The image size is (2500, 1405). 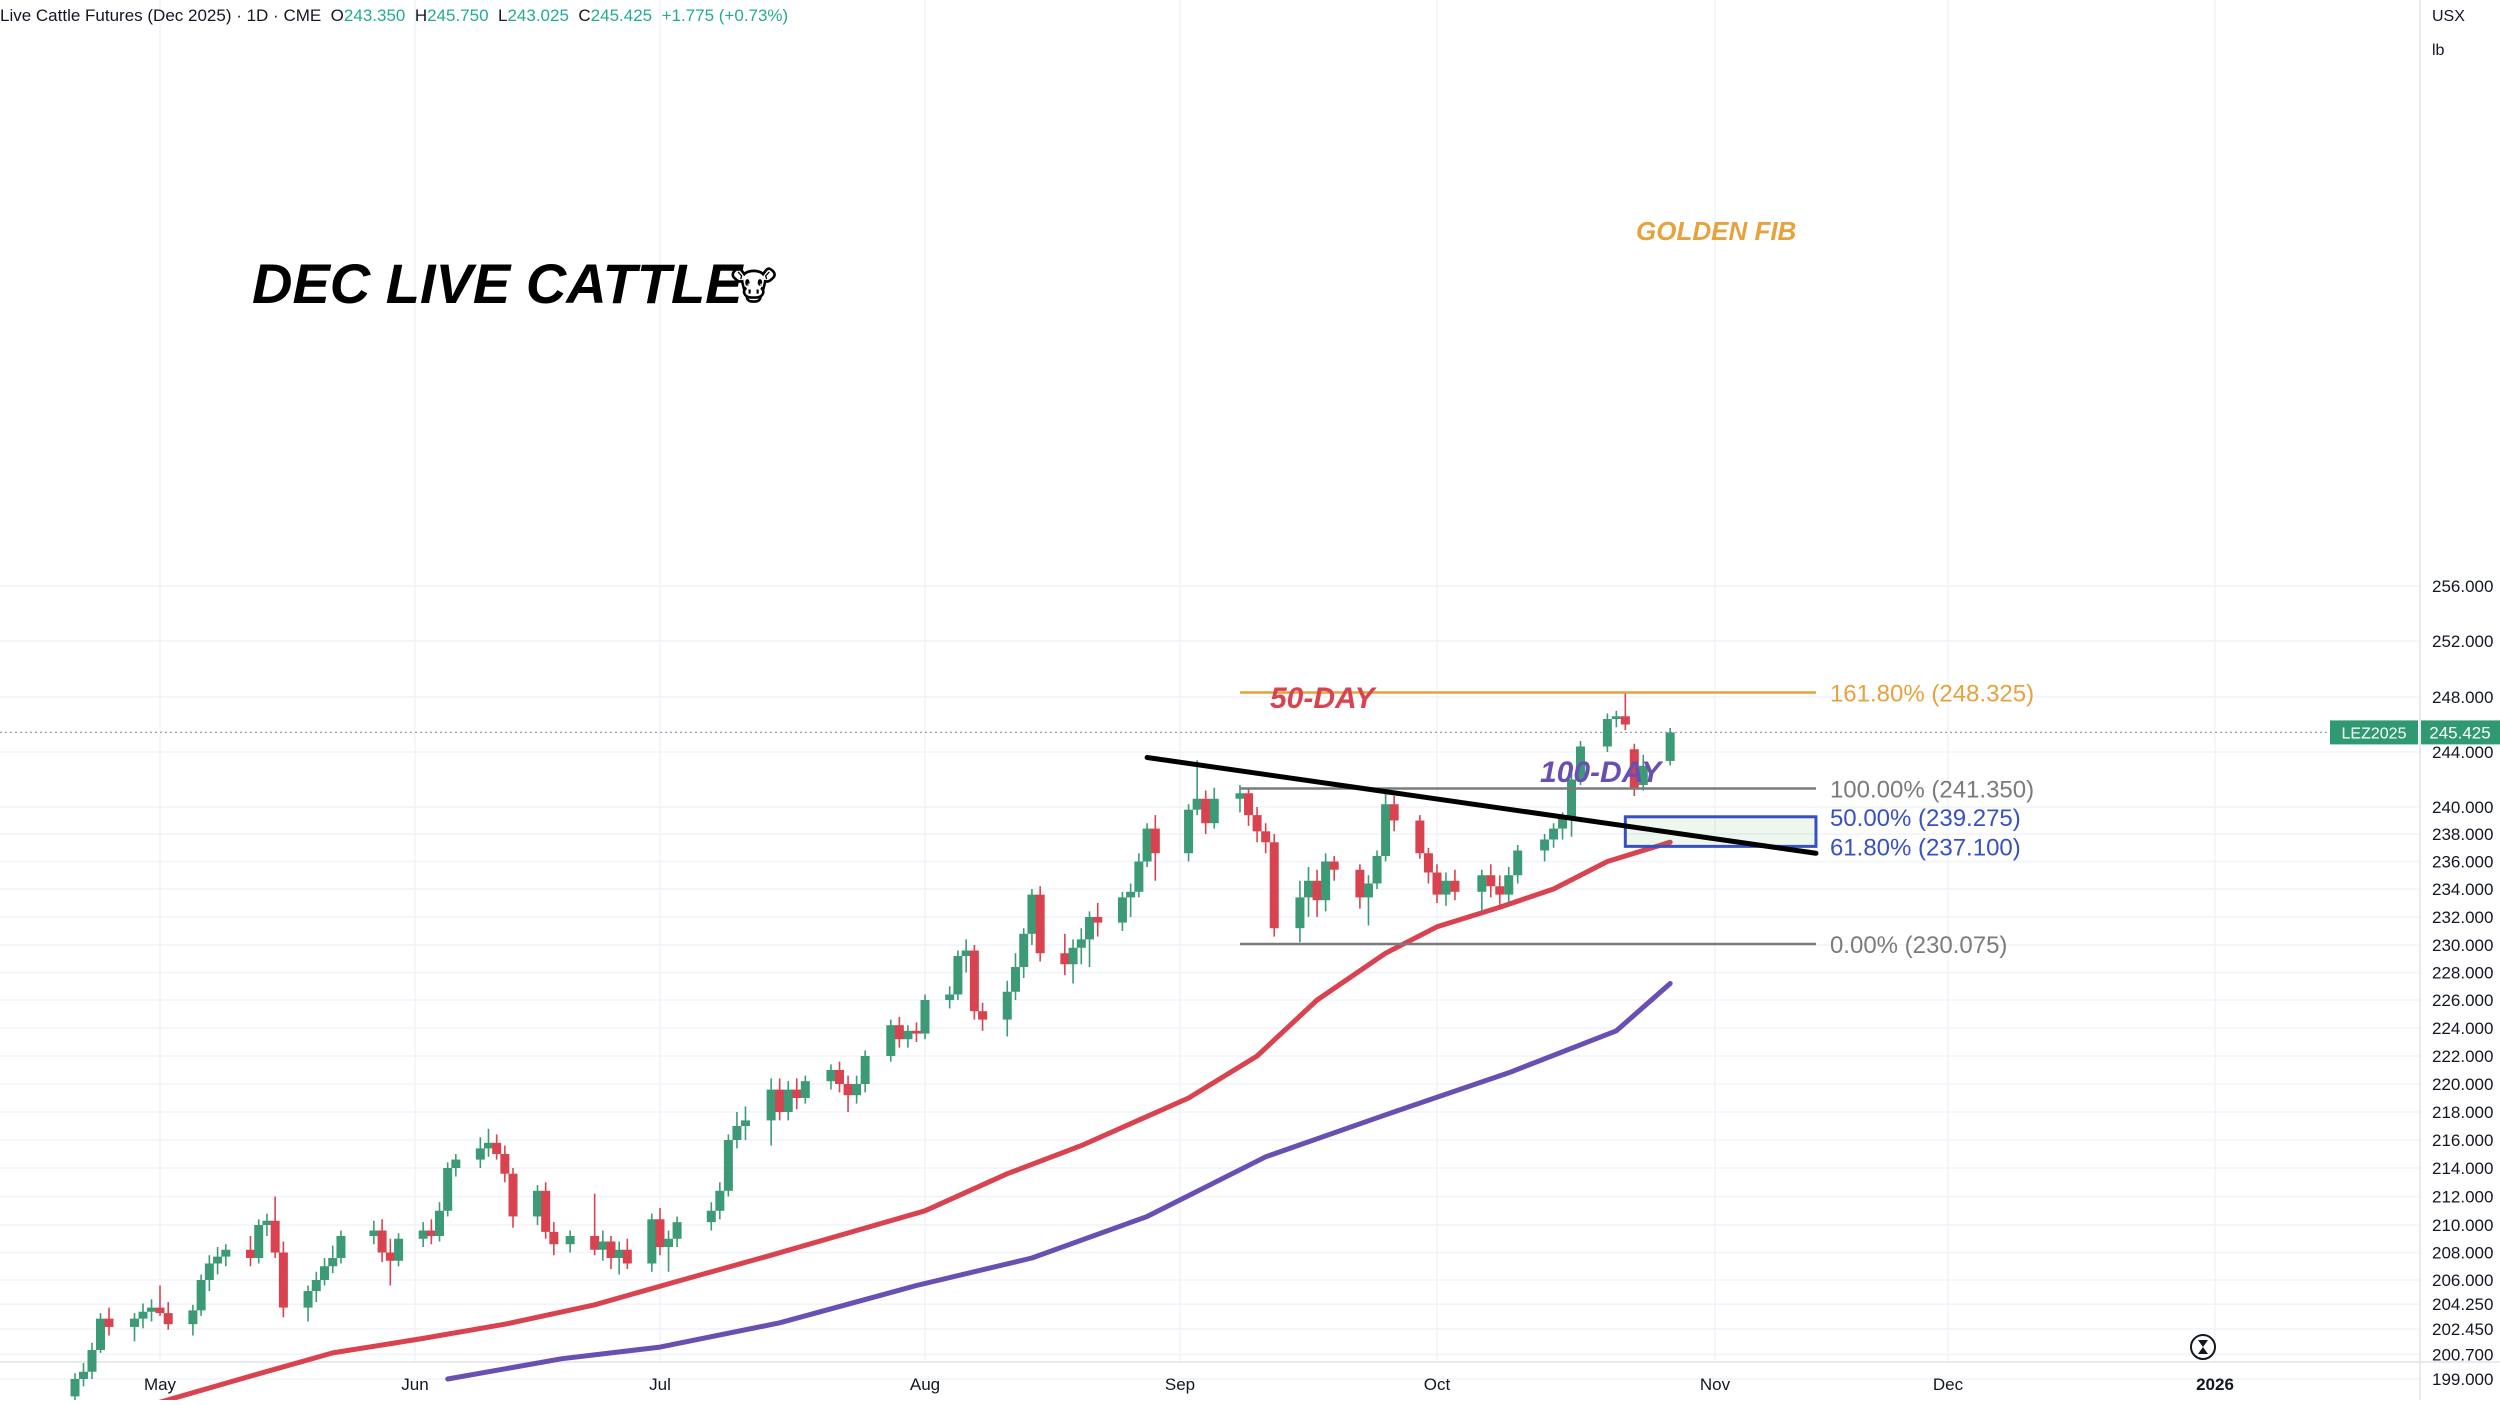 What do you see at coordinates (2374, 732) in the screenshot?
I see `symbol-tag` at bounding box center [2374, 732].